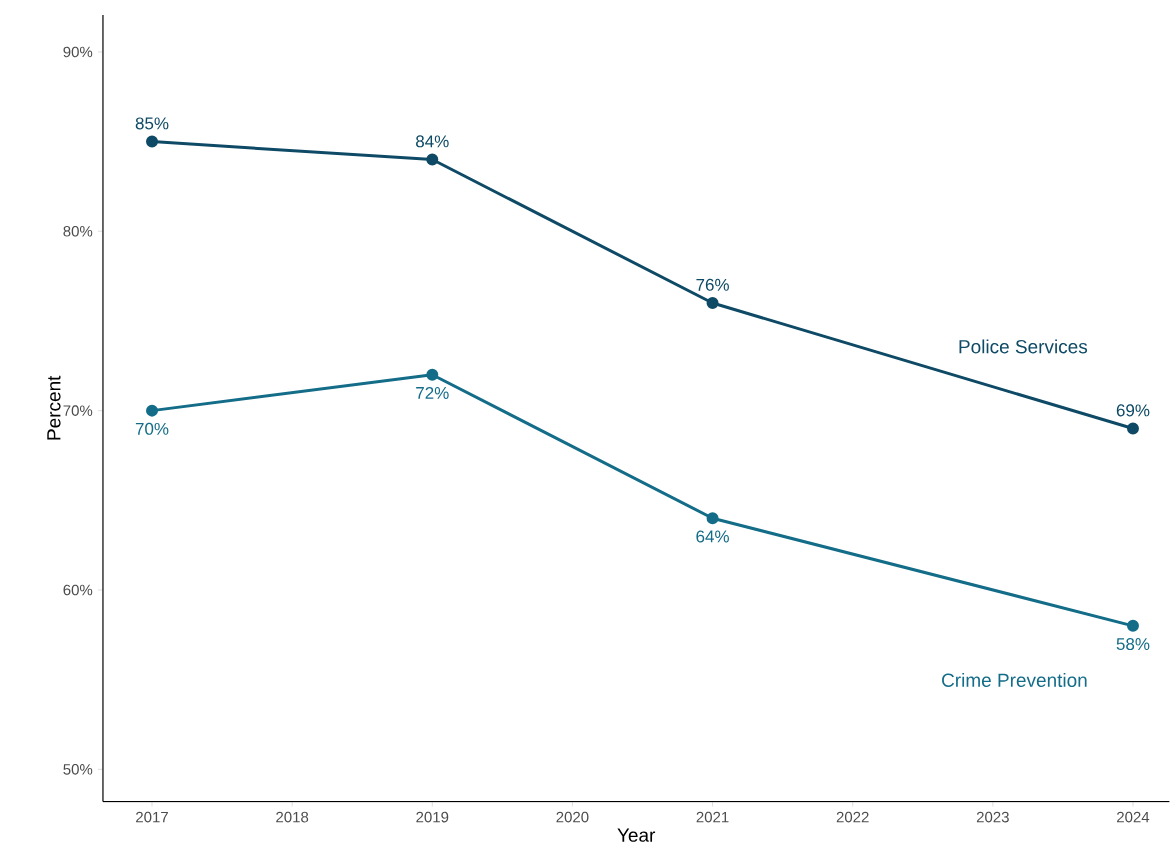 This screenshot has height=867, width=1170. Describe the element at coordinates (1133, 410) in the screenshot. I see `data-label: 69%` at that location.